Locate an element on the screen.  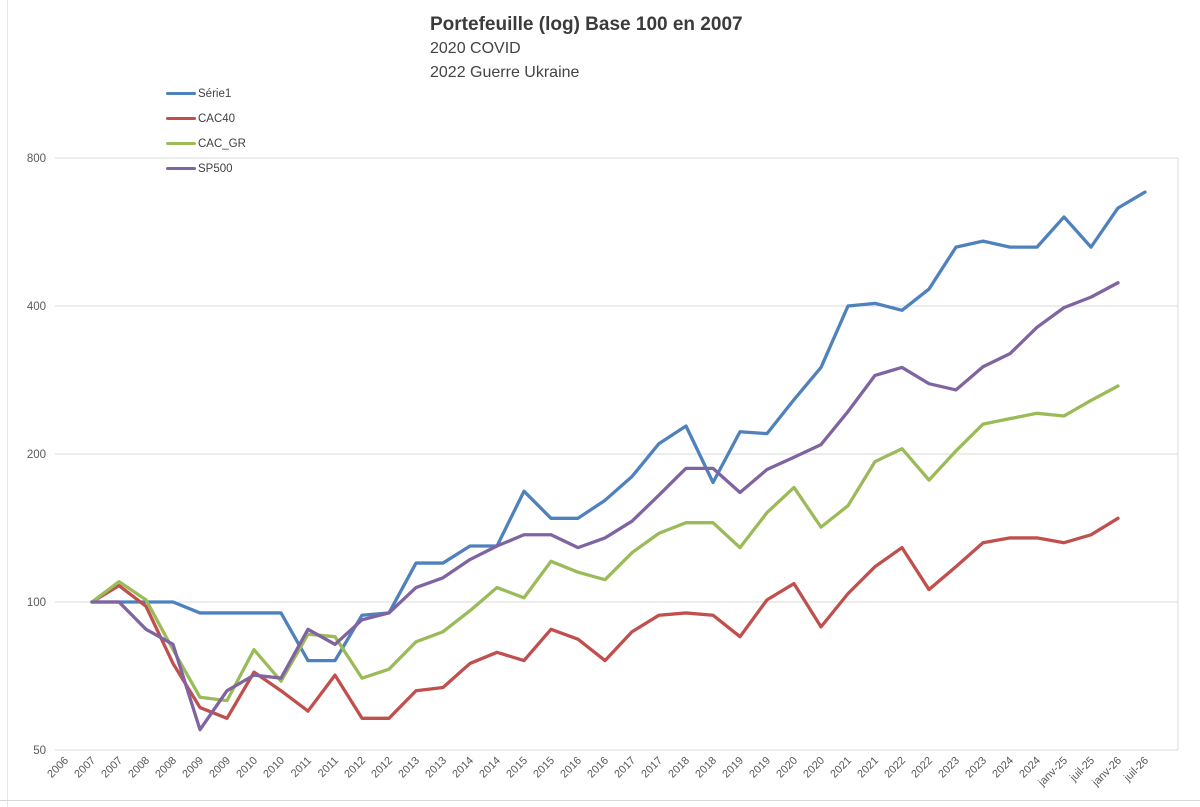
legend-item-cac-gr: CAC_GR is located at coordinates (206, 143).